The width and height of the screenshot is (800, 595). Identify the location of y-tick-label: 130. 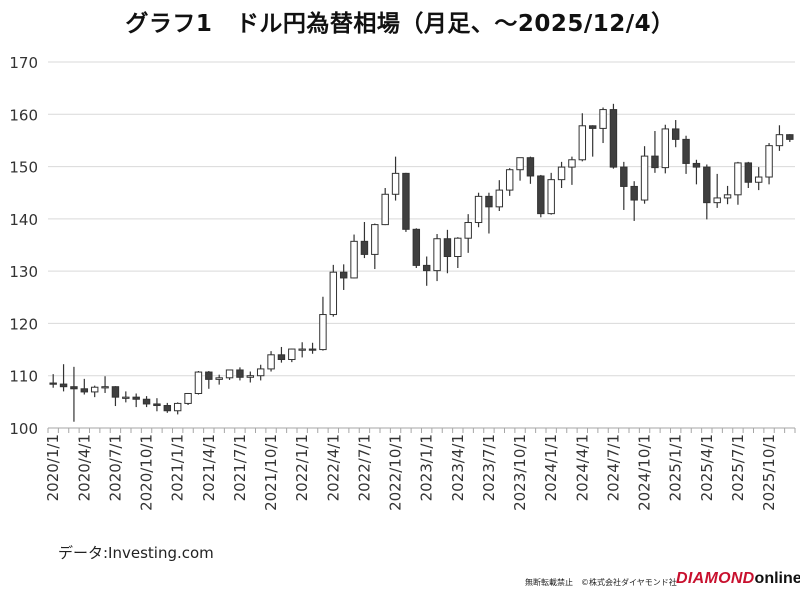
(23, 272).